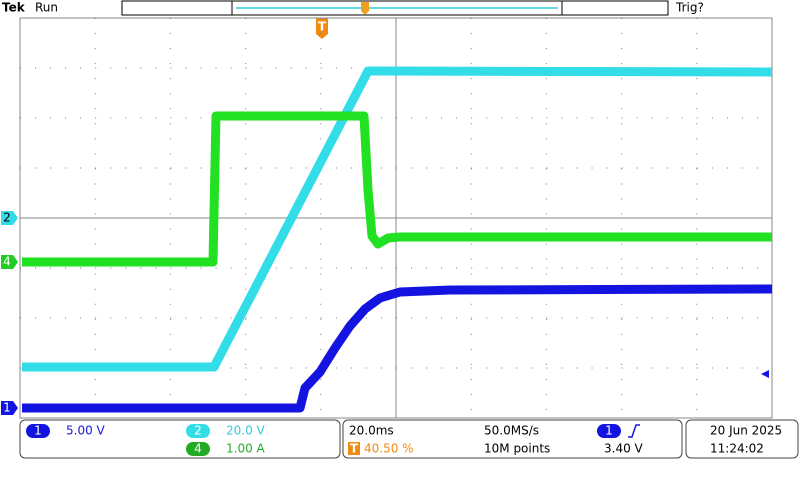 This screenshot has height=480, width=800. What do you see at coordinates (7, 408) in the screenshot?
I see `ch1-ground-label: 1` at bounding box center [7, 408].